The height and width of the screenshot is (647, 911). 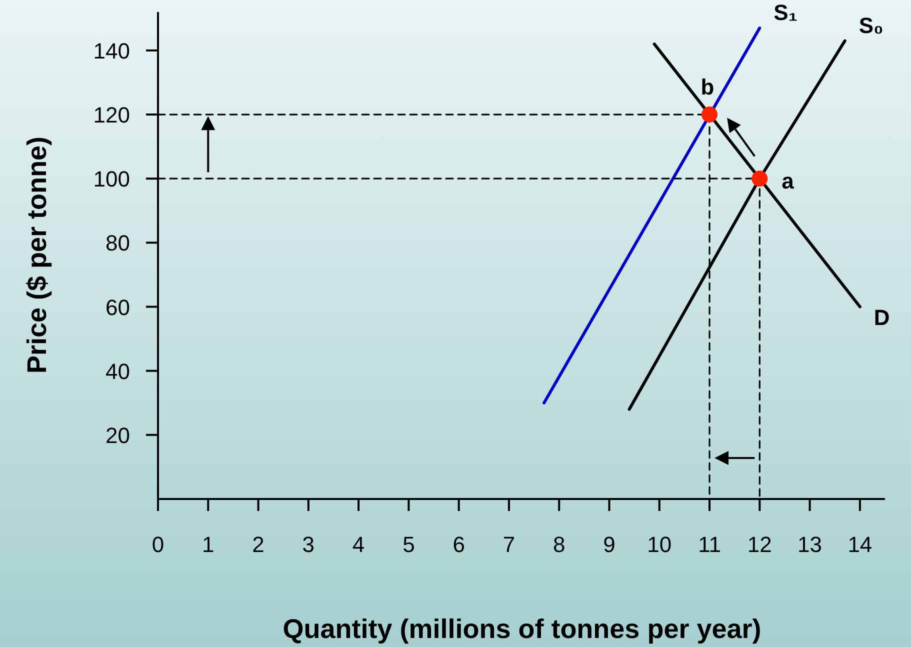 I want to click on x-tick-label: 14, so click(x=860, y=544).